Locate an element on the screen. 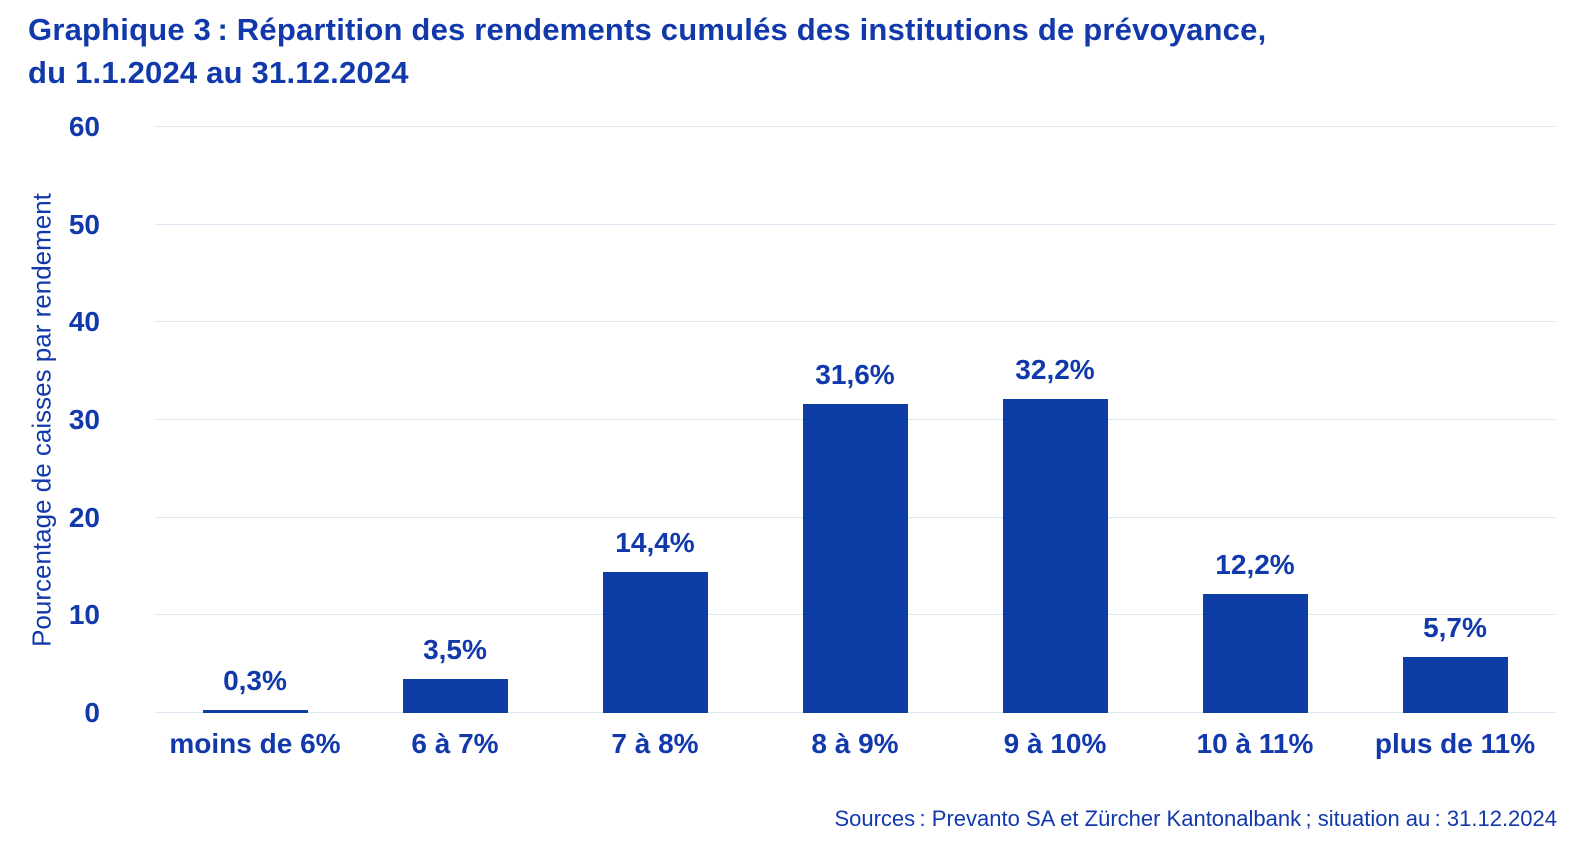 This screenshot has width=1585, height=848. x-axis-category-label: 8 à 9% is located at coordinates (855, 743).